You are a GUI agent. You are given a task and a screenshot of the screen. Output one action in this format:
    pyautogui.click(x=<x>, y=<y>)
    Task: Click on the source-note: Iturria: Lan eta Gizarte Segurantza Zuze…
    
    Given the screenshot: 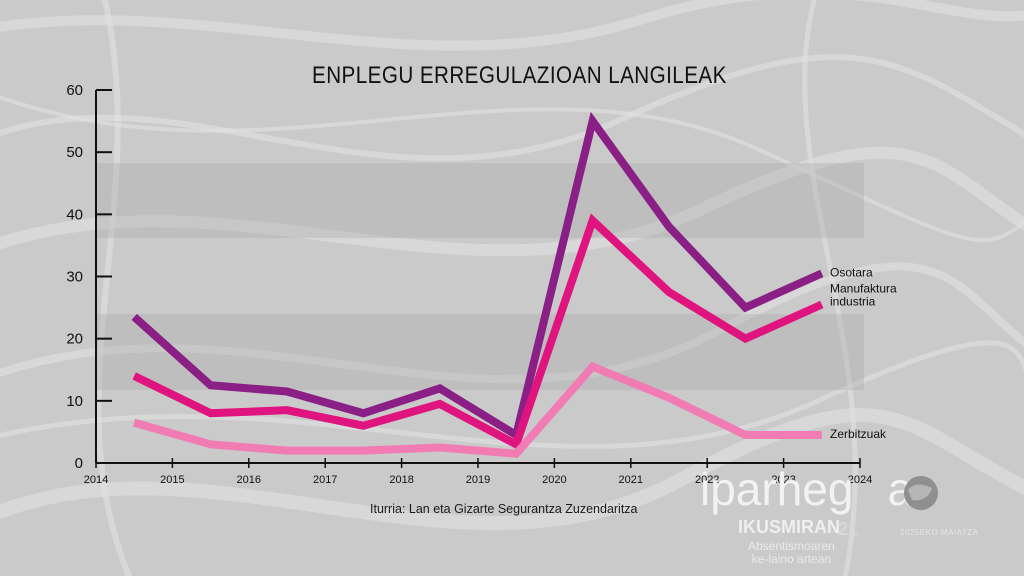 What is the action you would take?
    pyautogui.click(x=504, y=509)
    